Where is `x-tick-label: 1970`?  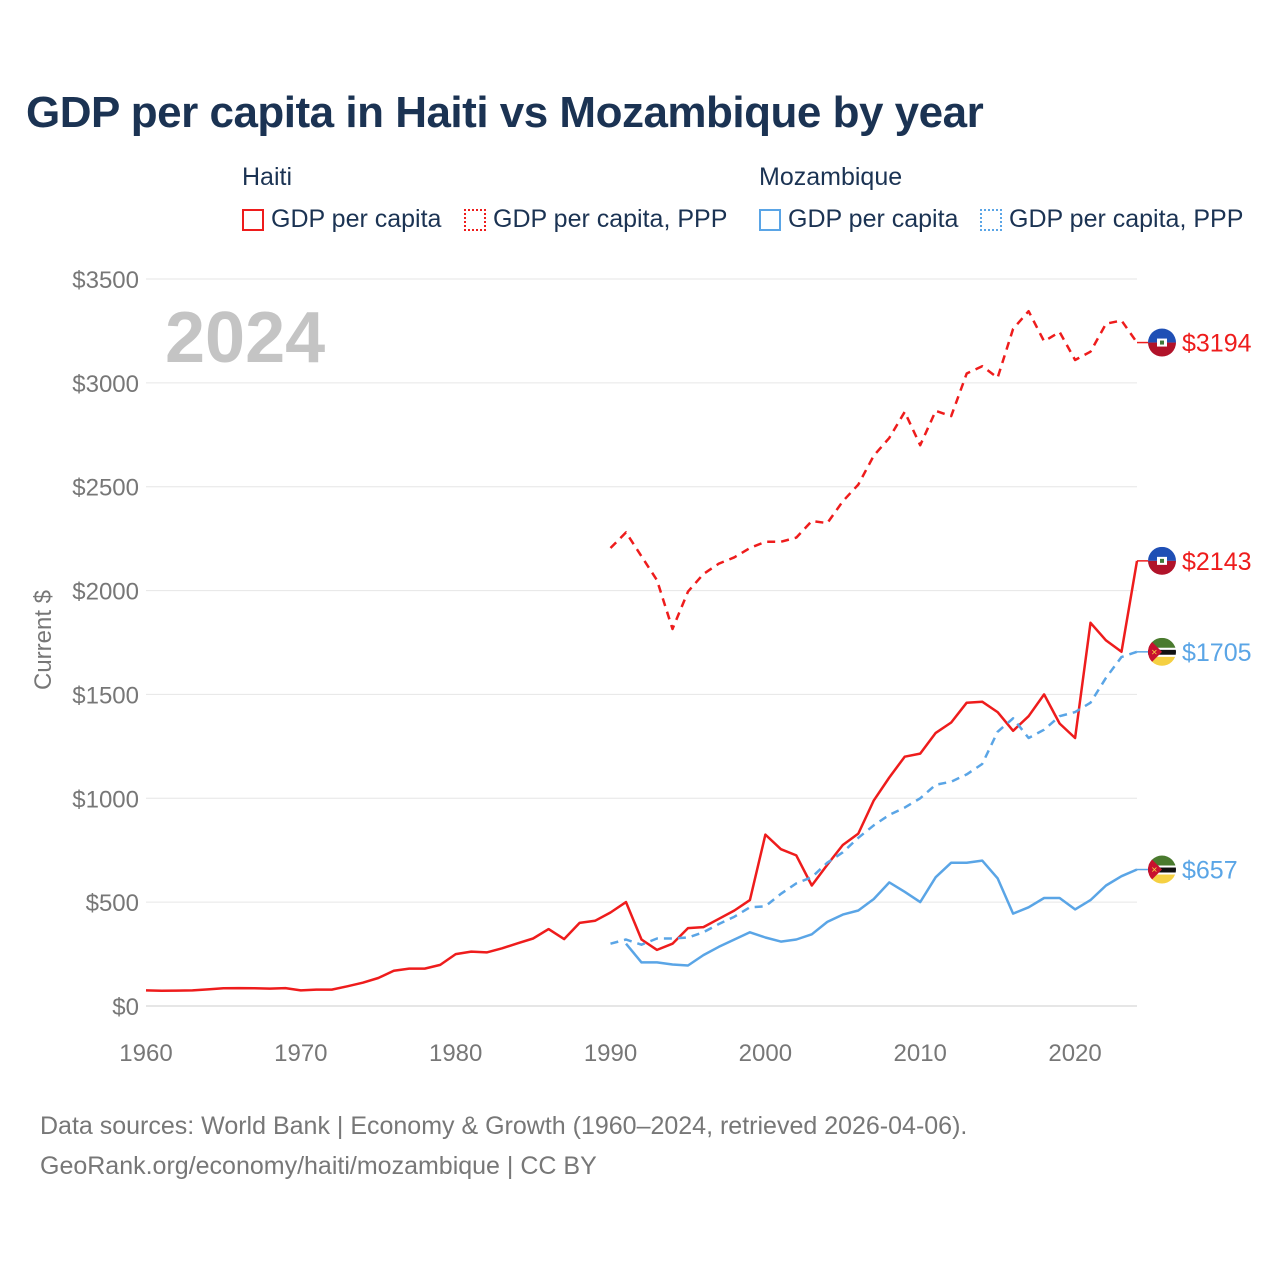
x-tick-label: 1970 is located at coordinates (300, 1053).